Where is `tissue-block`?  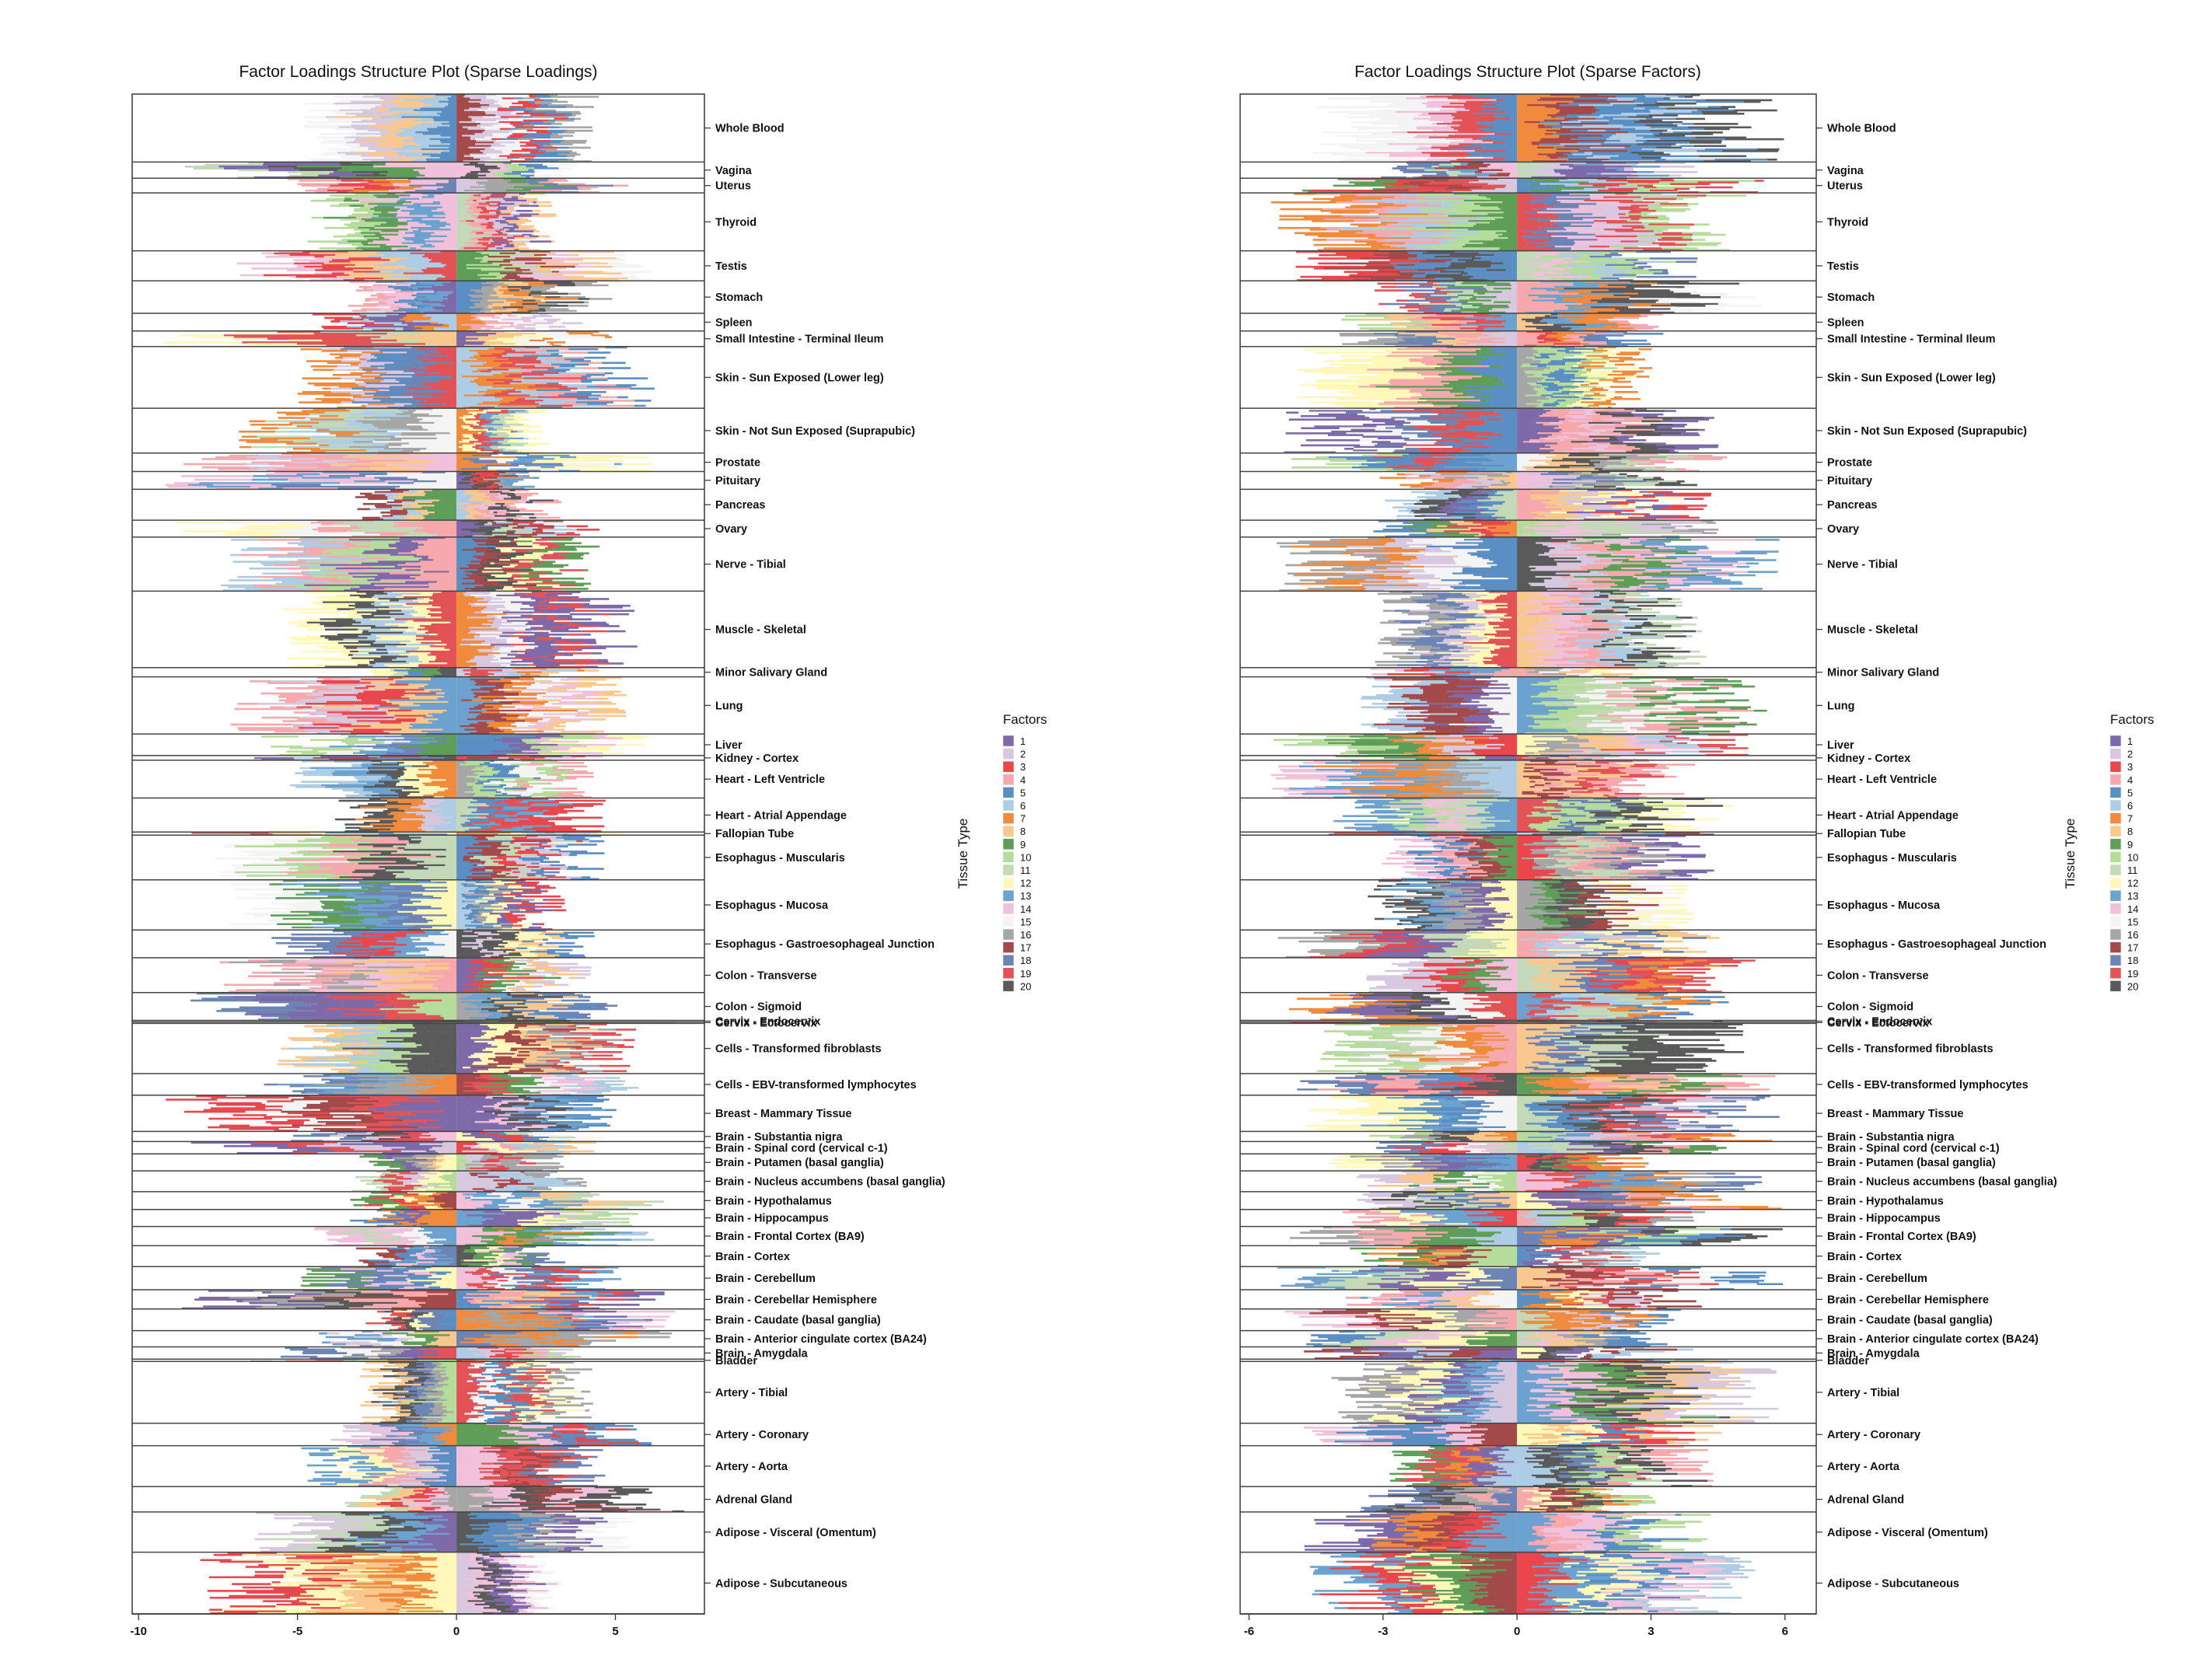 tissue-block is located at coordinates (451, 128).